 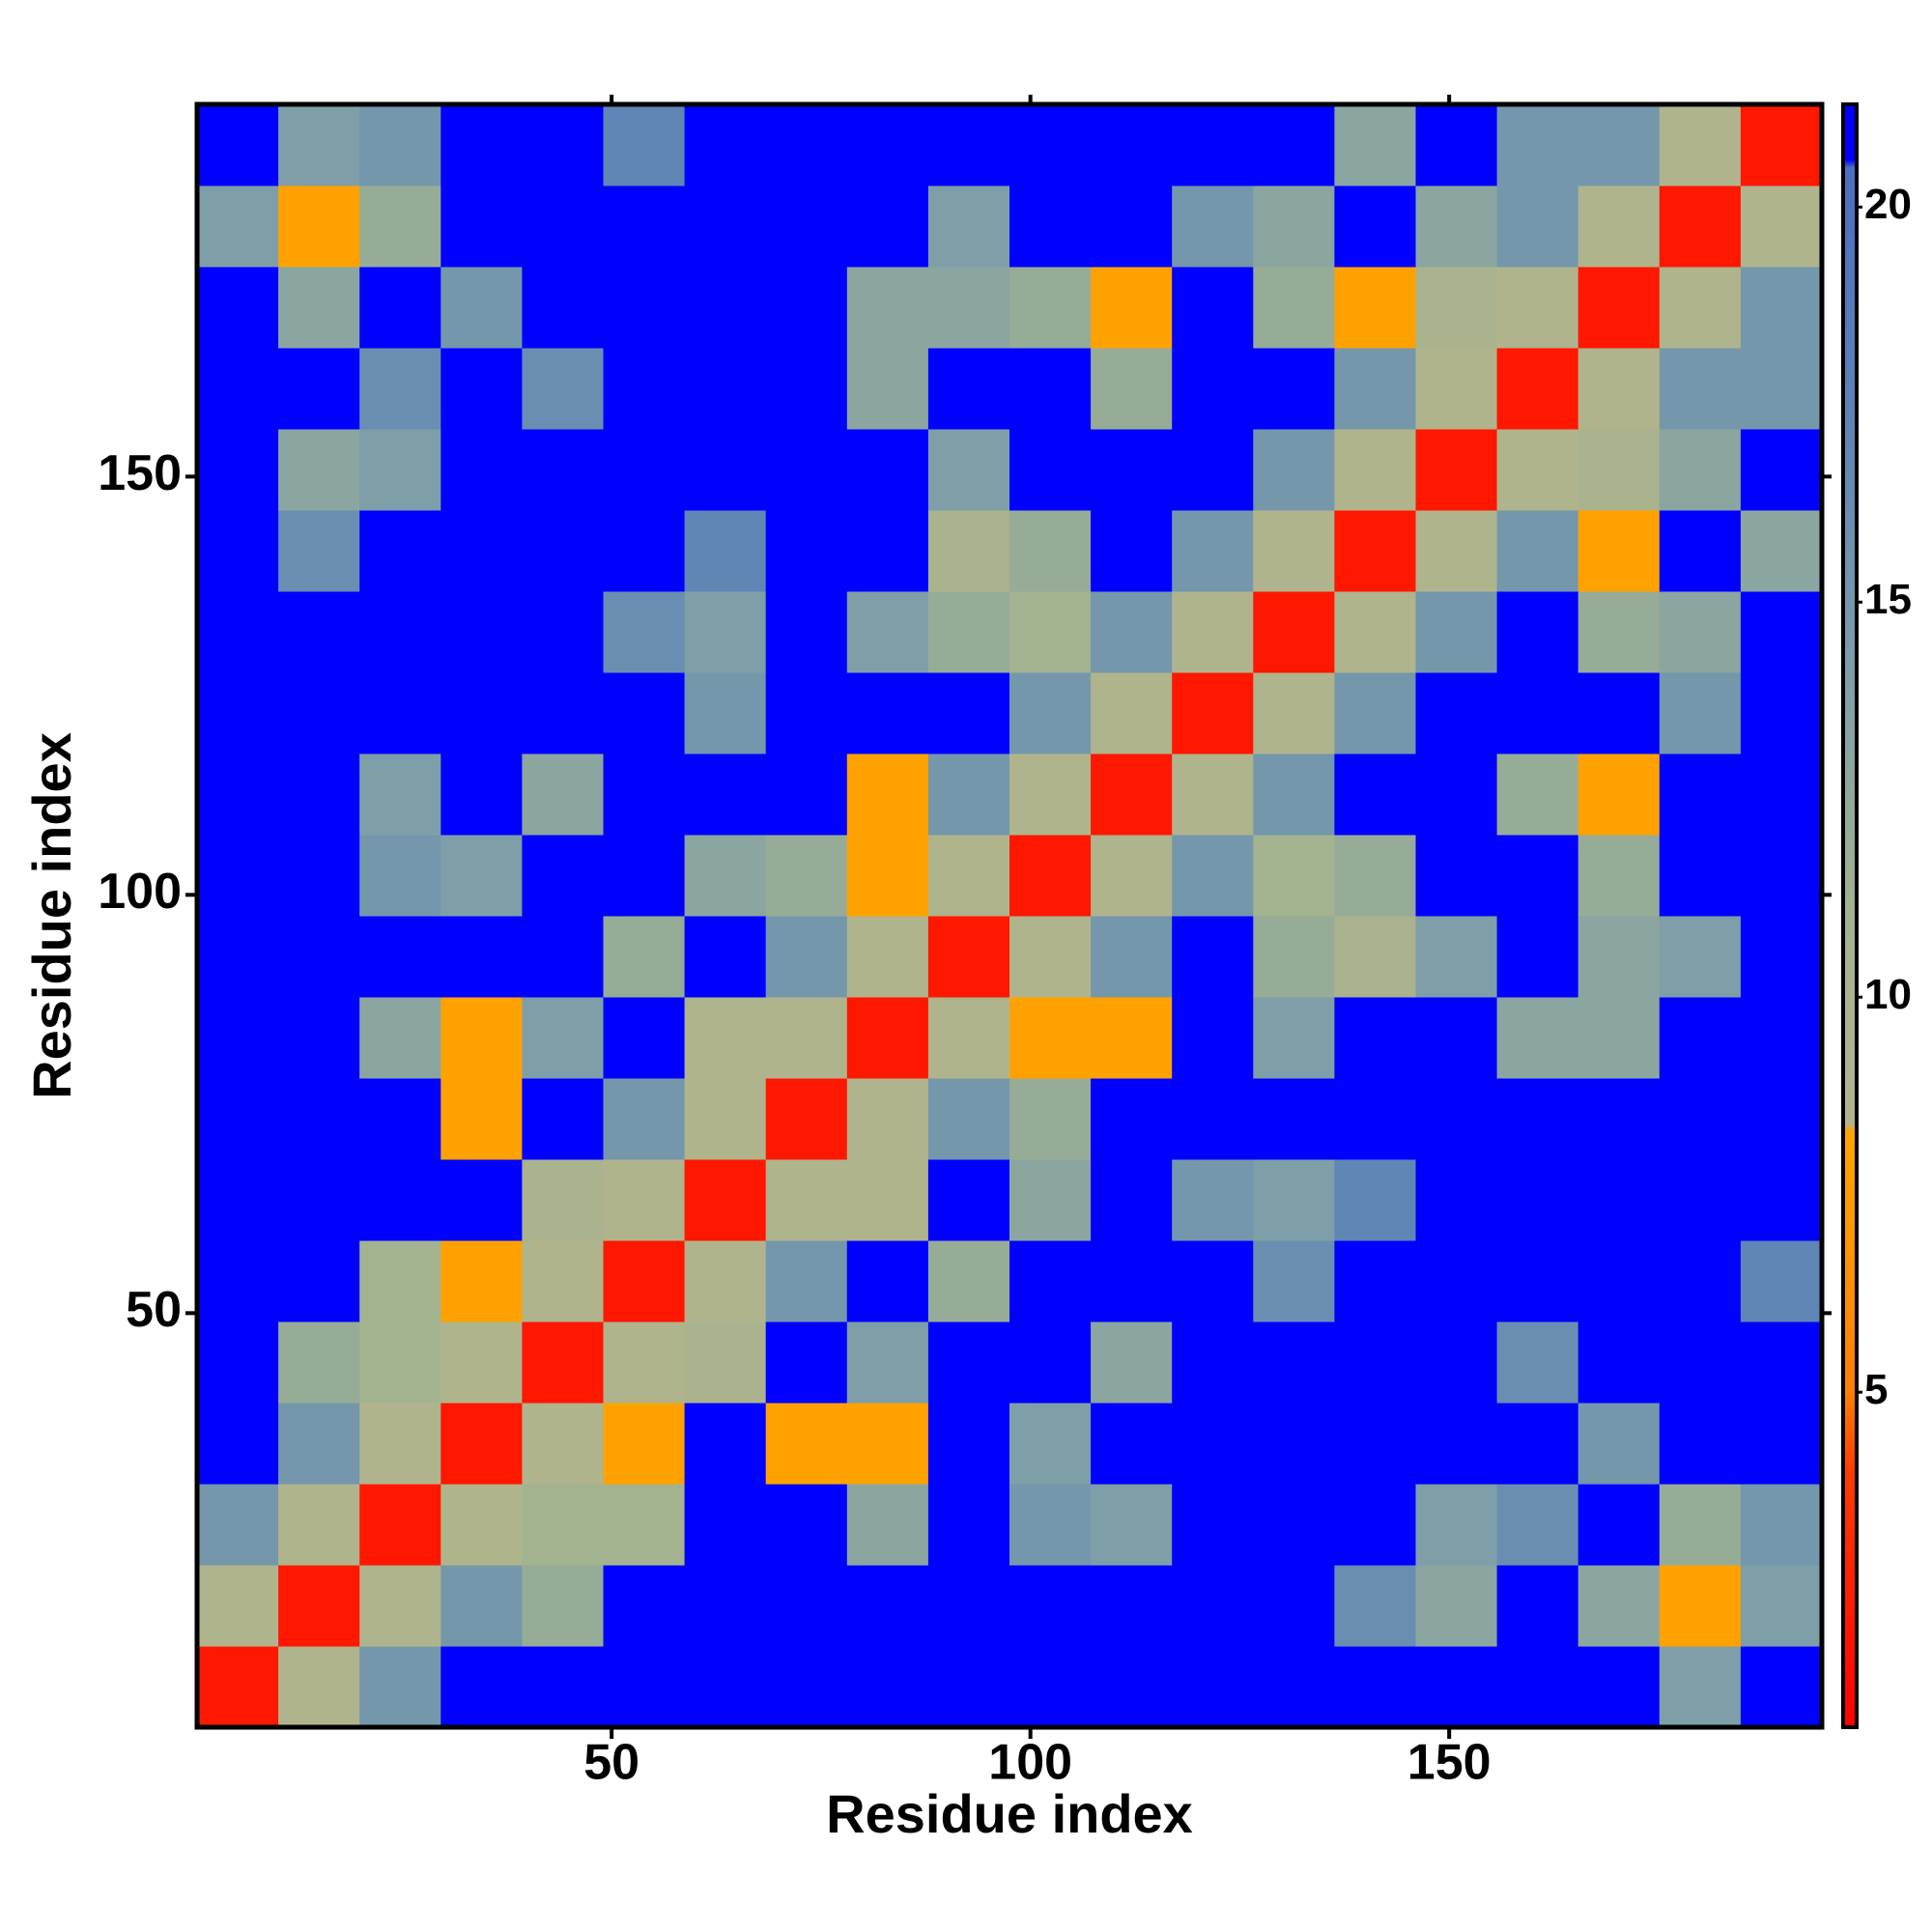 I want to click on x-tick-label: 150, so click(x=1449, y=1763).